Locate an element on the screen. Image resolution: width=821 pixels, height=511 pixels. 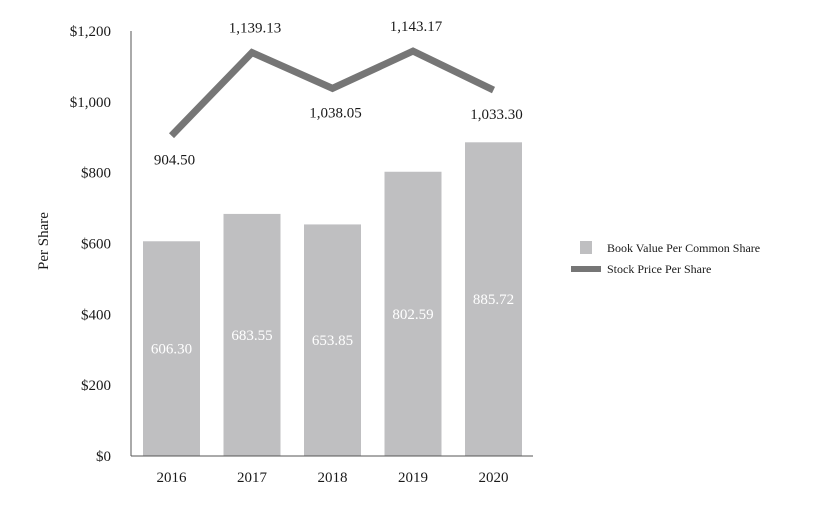
bar-2018 is located at coordinates (332, 340).